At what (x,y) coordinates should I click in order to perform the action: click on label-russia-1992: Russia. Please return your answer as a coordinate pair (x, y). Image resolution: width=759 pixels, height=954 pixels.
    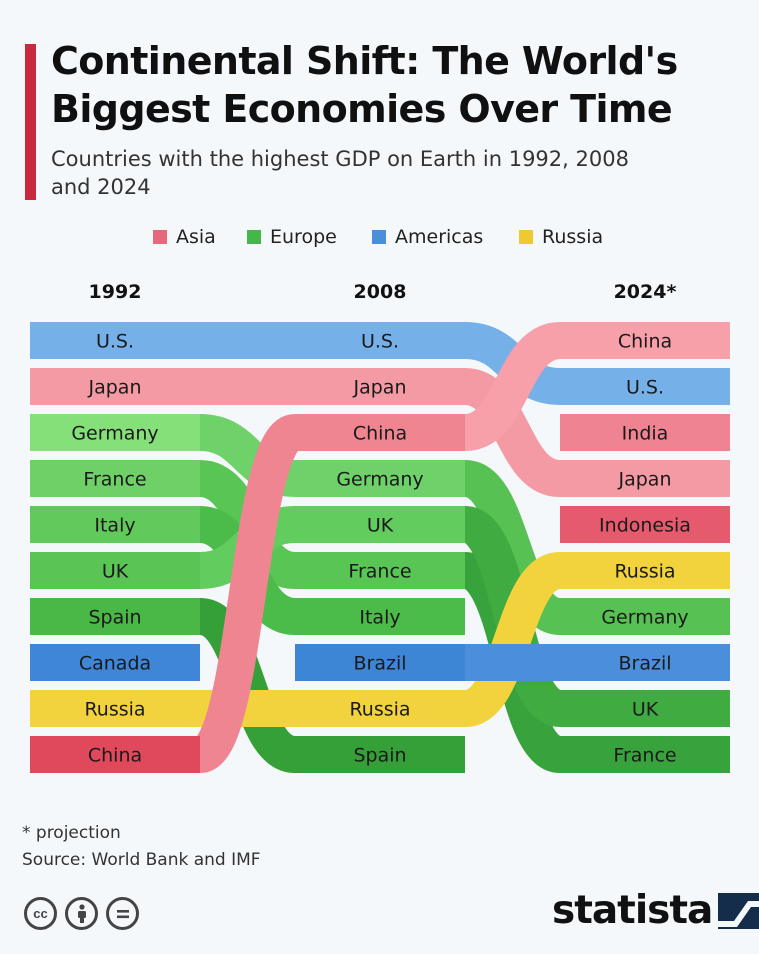
    Looking at the image, I should click on (114, 710).